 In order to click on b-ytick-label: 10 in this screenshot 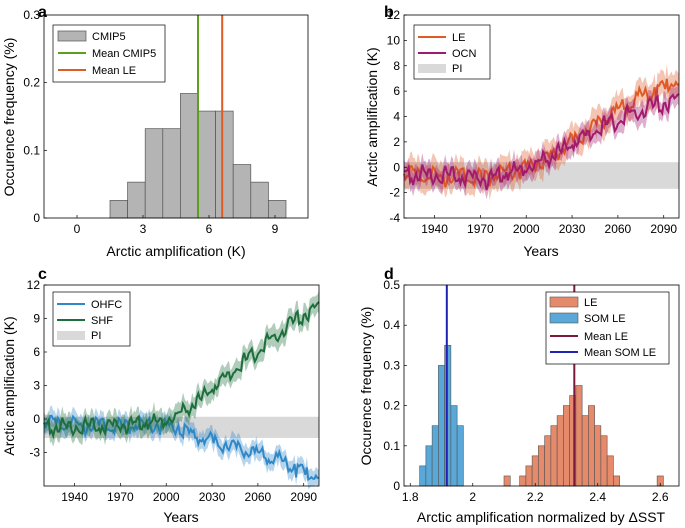, I will do `click(394, 40)`.